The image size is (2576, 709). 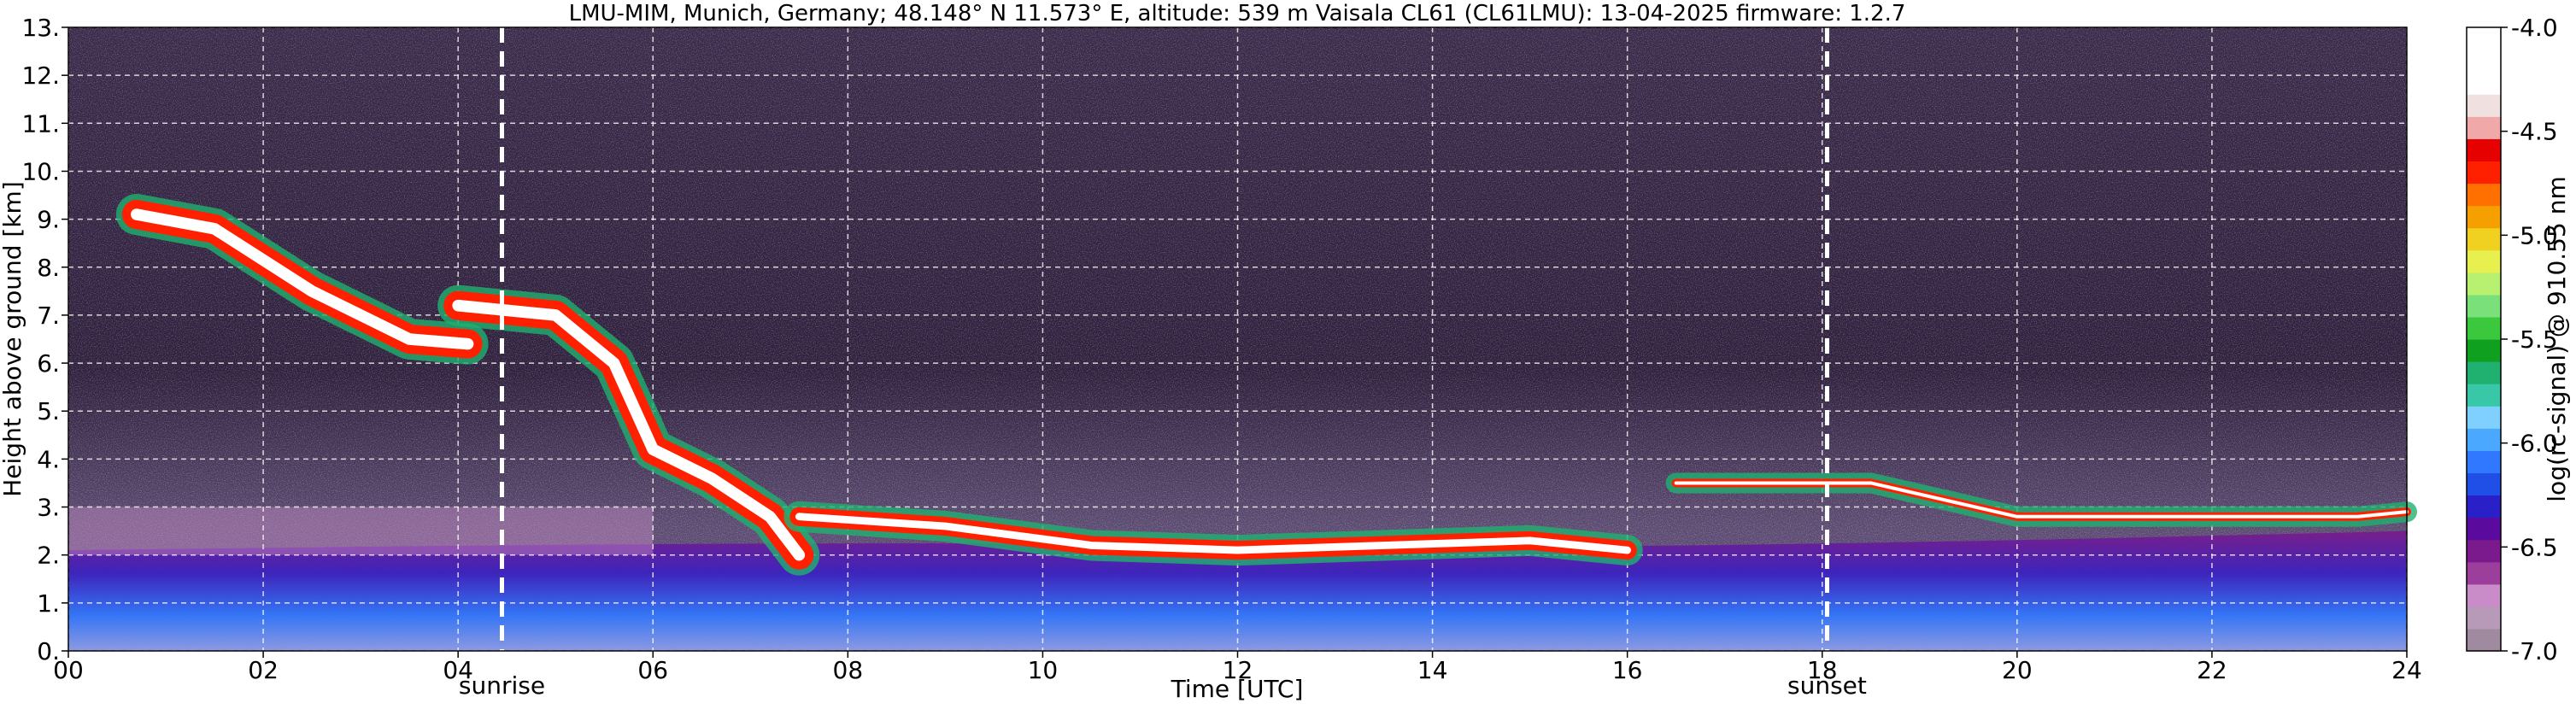 I want to click on x-tick-label: 10, so click(x=1043, y=670).